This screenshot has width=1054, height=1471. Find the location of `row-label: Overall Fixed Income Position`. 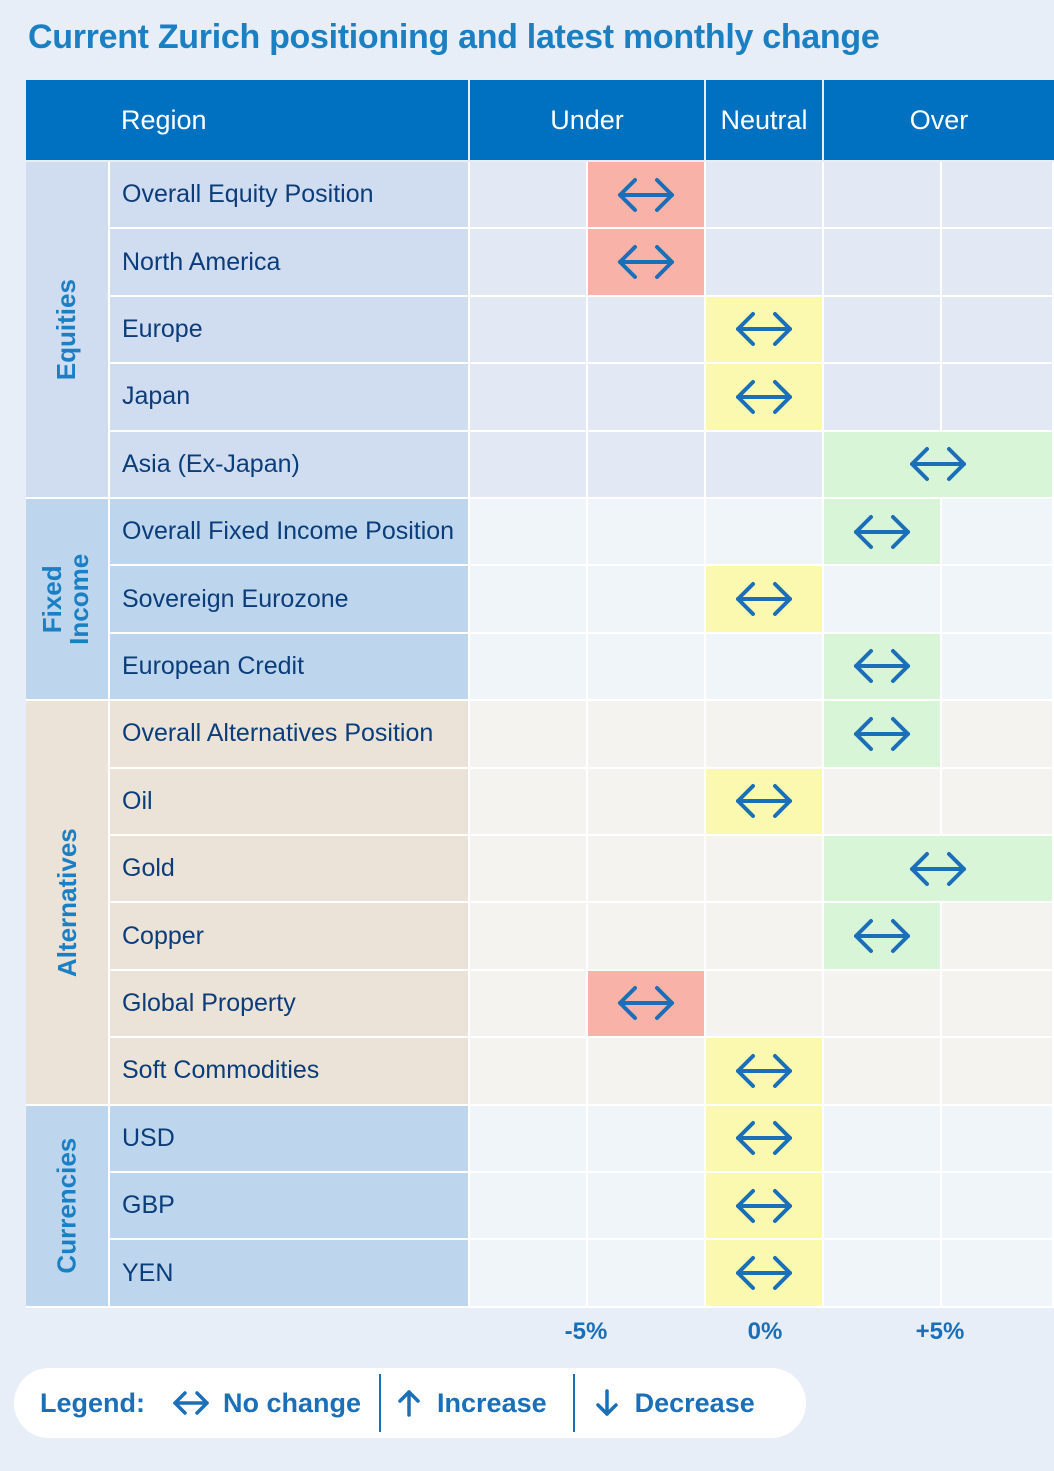

row-label: Overall Fixed Income Position is located at coordinates (290, 533).